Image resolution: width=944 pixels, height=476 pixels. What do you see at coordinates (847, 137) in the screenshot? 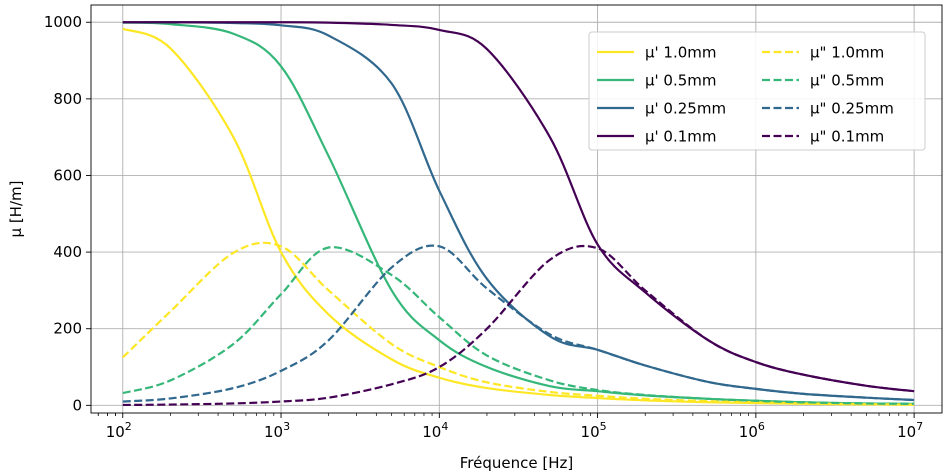
I see `legend-label: µ" 0.1mm` at bounding box center [847, 137].